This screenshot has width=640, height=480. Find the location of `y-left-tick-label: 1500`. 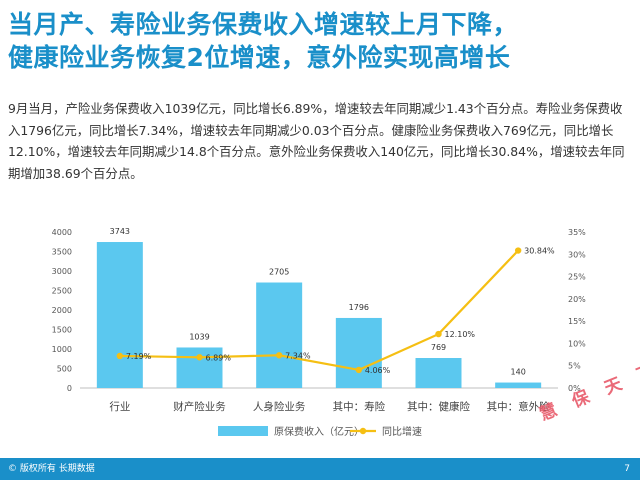

y-left-tick-label: 1500 is located at coordinates (62, 330).